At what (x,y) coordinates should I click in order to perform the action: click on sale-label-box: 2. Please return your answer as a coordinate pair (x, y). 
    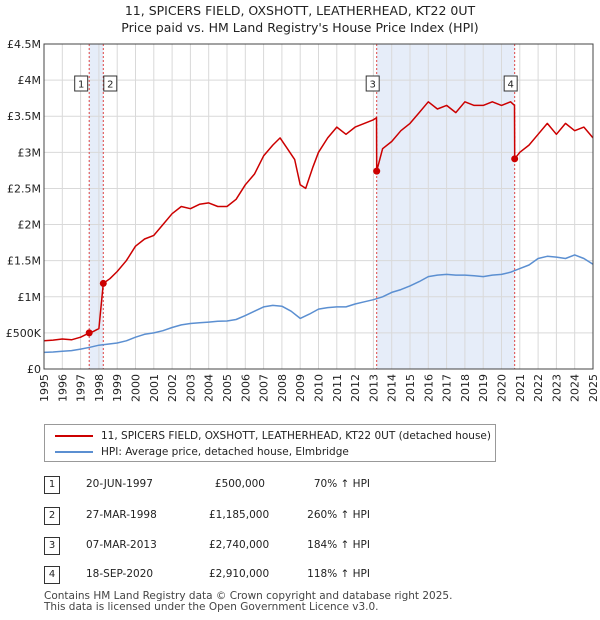
    Looking at the image, I should click on (110, 83).